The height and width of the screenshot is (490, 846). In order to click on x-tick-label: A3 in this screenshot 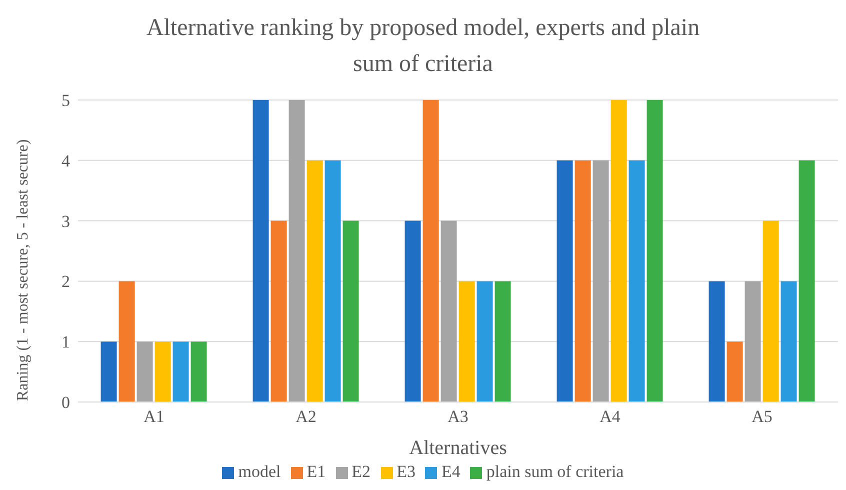, I will do `click(458, 416)`.